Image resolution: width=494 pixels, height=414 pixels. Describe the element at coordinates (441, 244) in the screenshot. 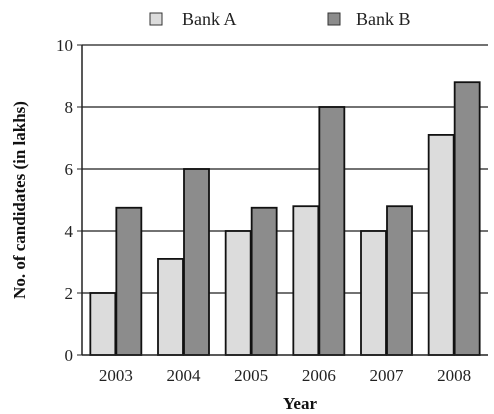

I see `bar-bank-a-2008` at that location.